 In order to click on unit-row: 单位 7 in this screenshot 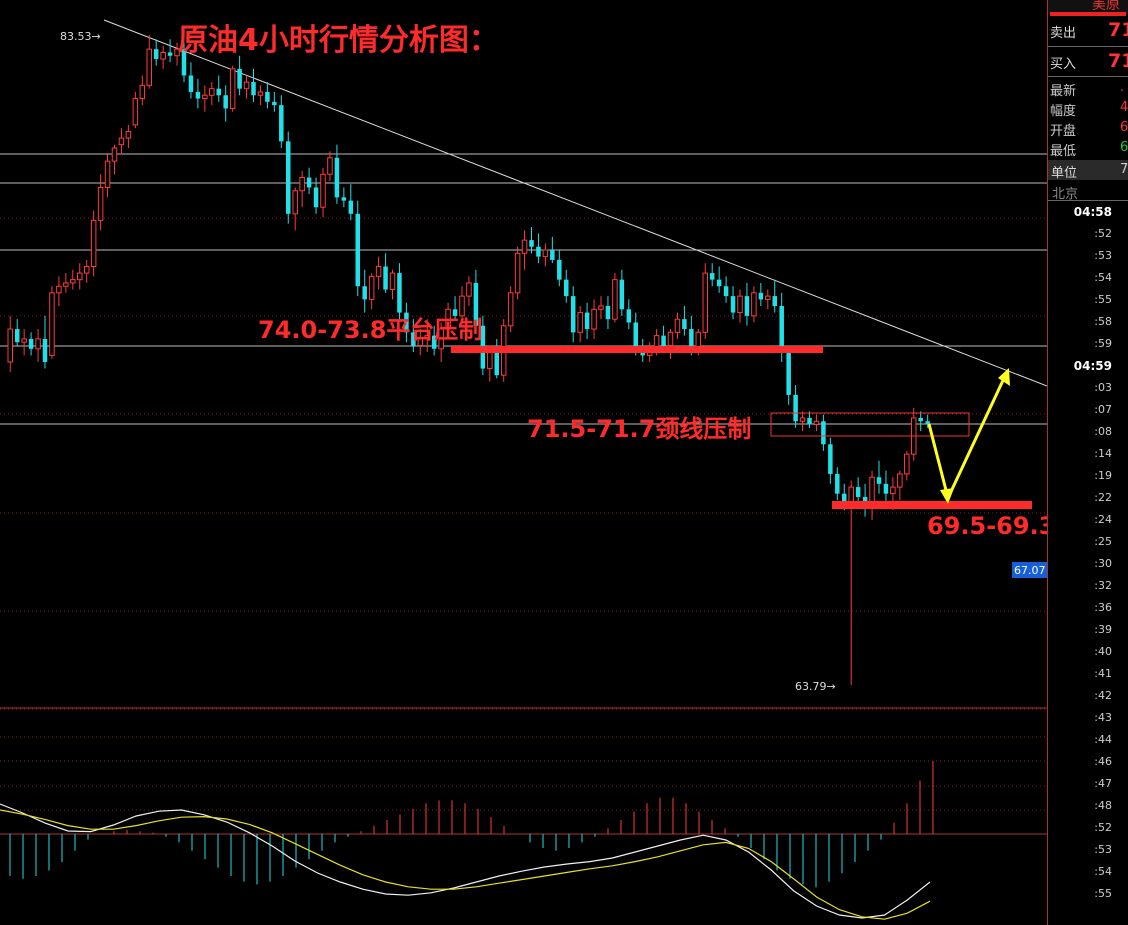, I will do `click(1088, 170)`.